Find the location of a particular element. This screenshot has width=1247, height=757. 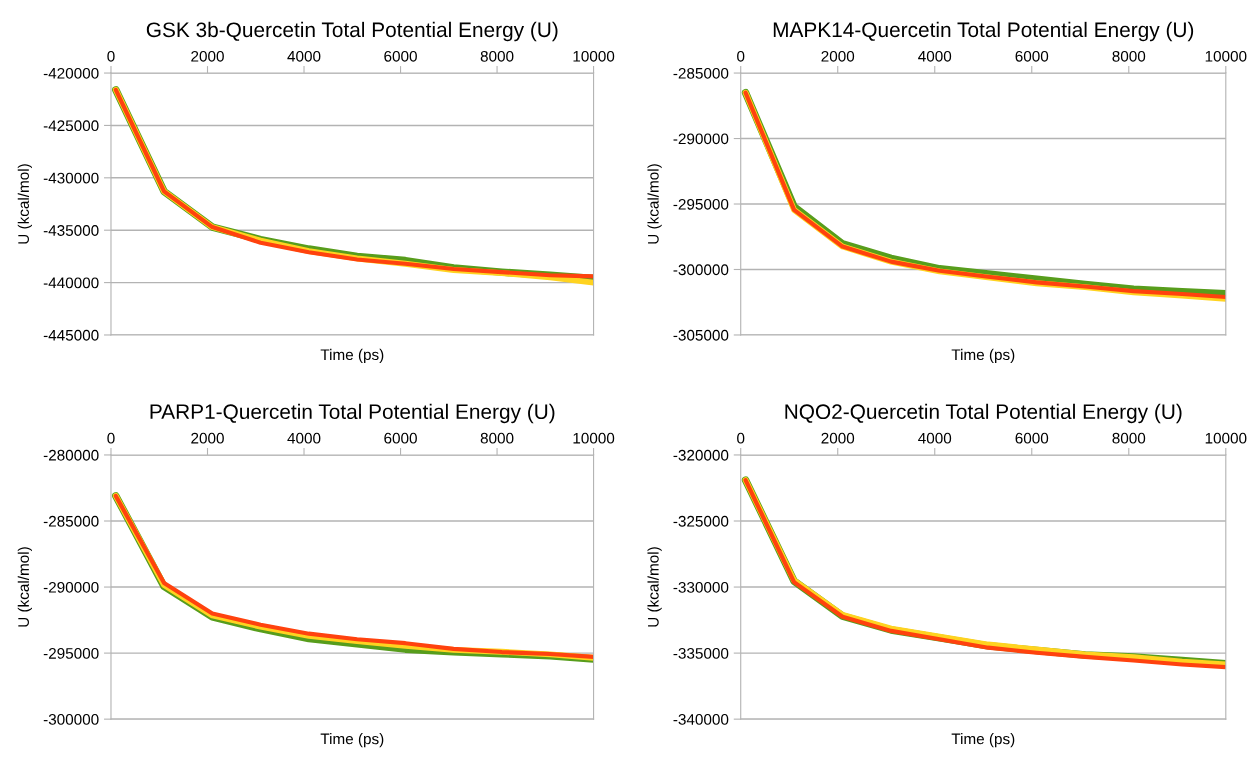

y-tick-label: -425000 is located at coordinates (71, 126).